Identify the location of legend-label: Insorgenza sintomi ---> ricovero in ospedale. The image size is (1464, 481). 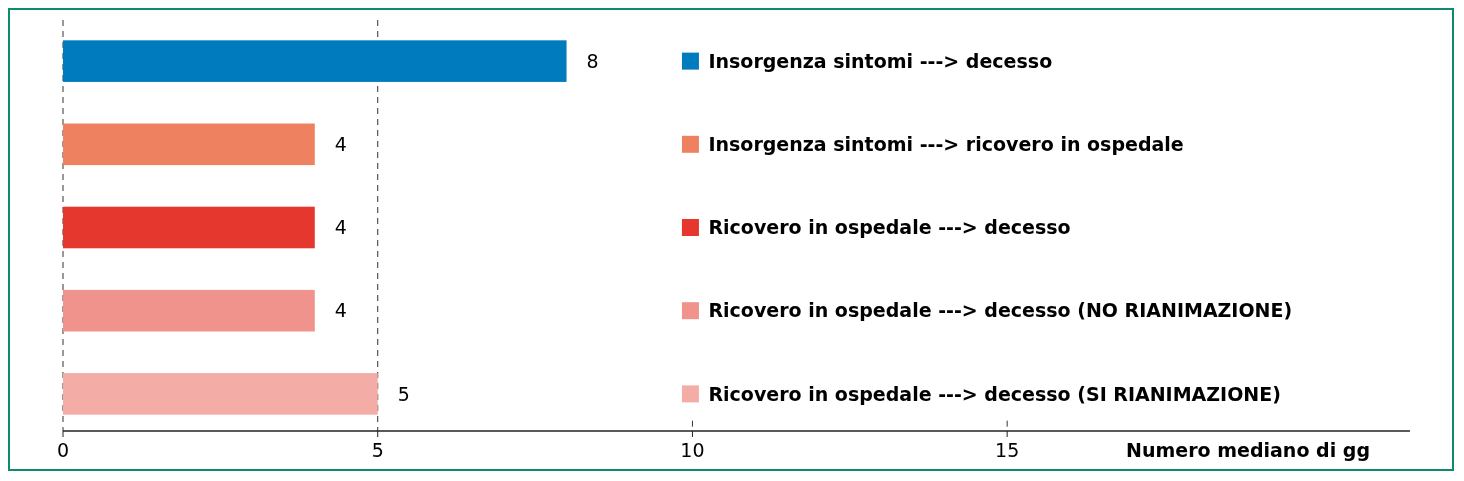
(946, 143).